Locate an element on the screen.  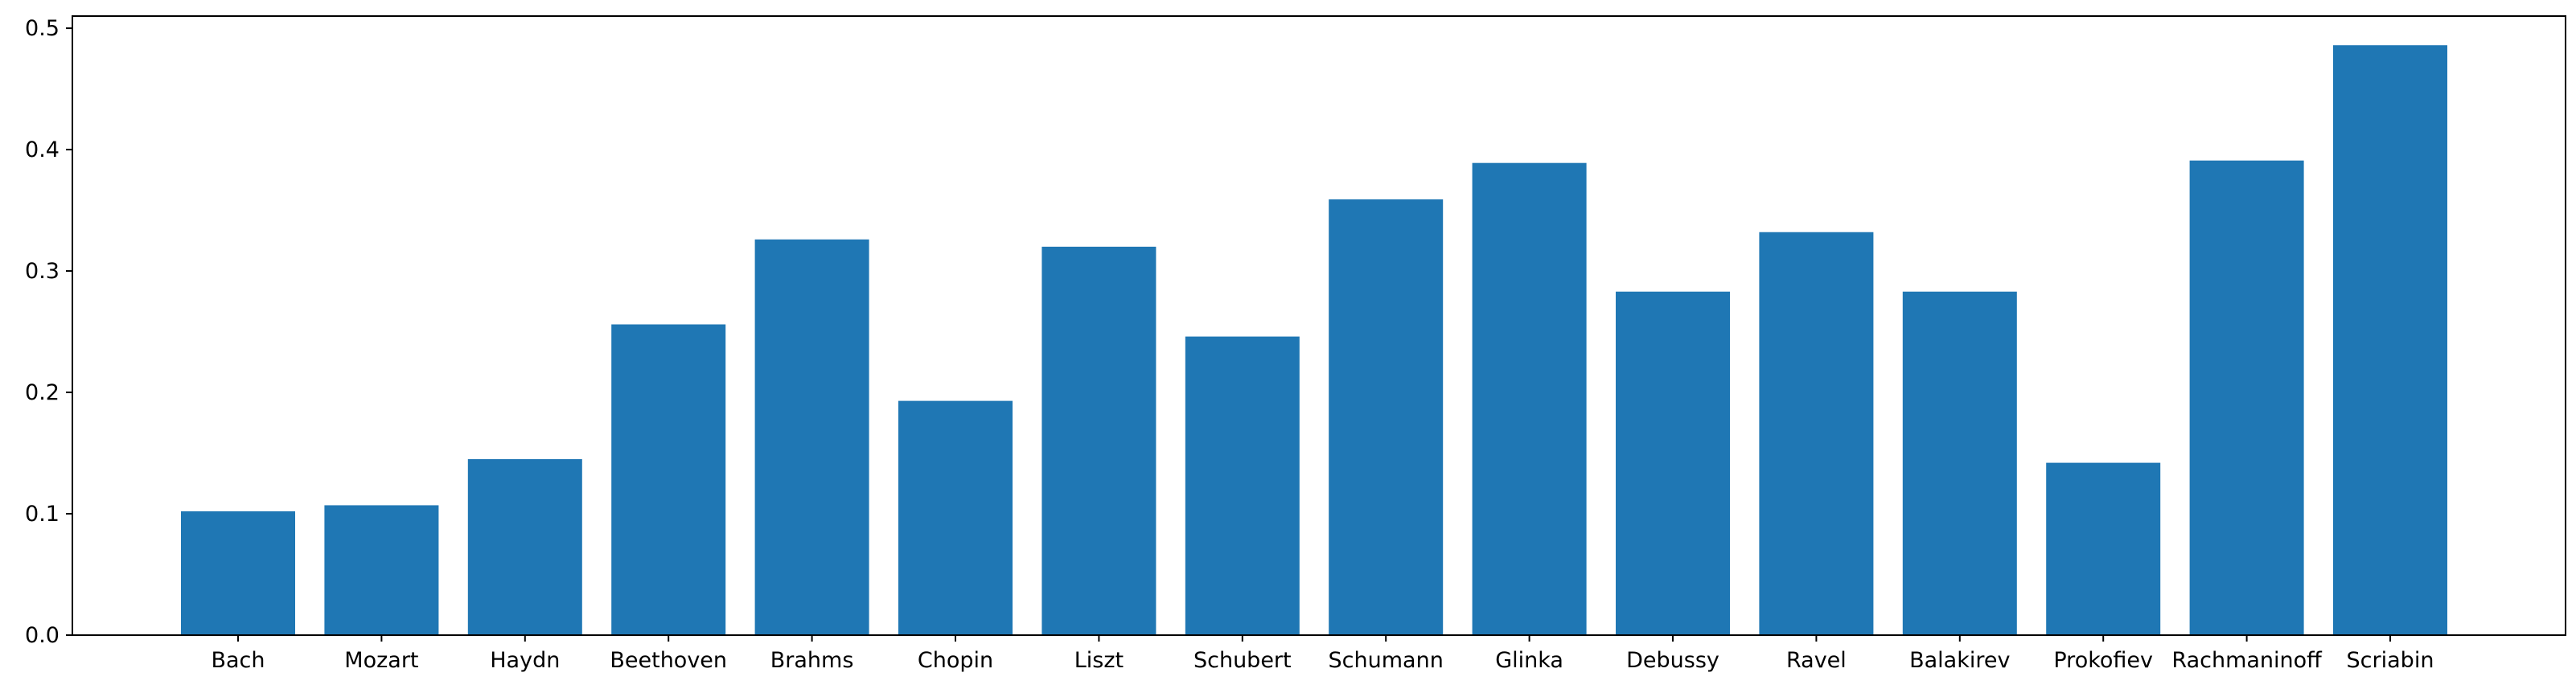
y-tick-label: 0.0 is located at coordinates (42, 635).